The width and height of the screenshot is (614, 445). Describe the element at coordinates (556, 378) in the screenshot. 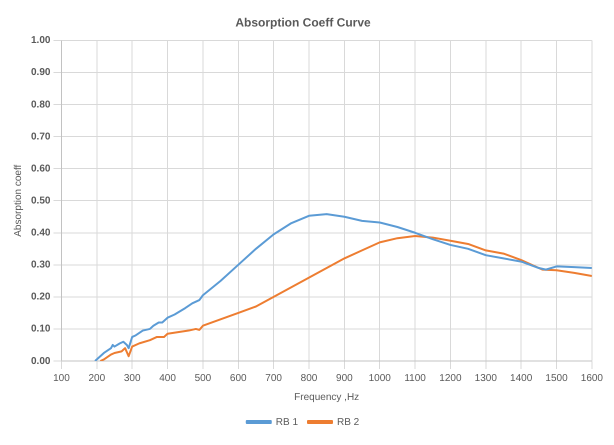

I see `x-tick-label: 1500` at that location.